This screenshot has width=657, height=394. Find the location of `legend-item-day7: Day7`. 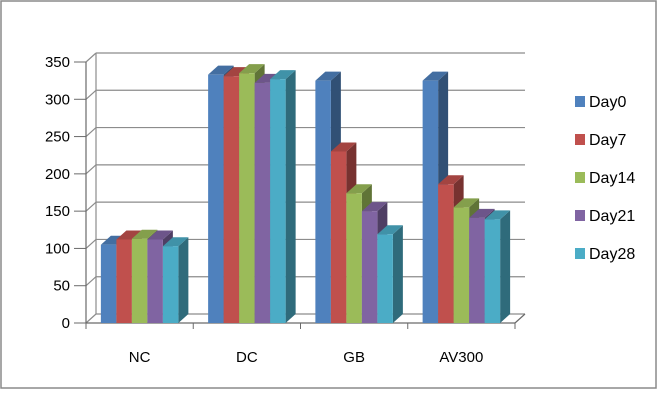

legend-item-day7: Day7 is located at coordinates (600, 140).